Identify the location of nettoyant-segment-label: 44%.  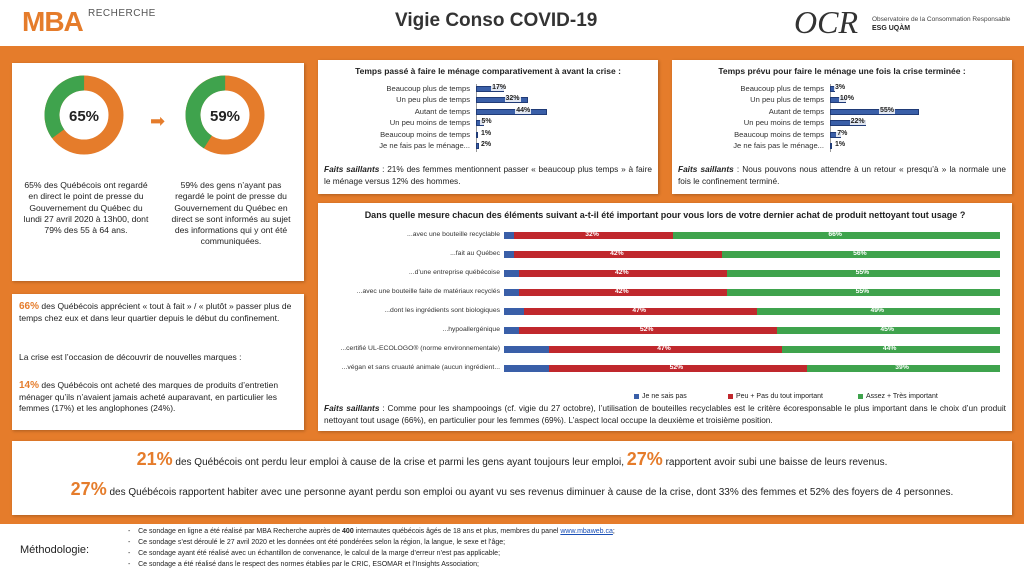
(889, 348).